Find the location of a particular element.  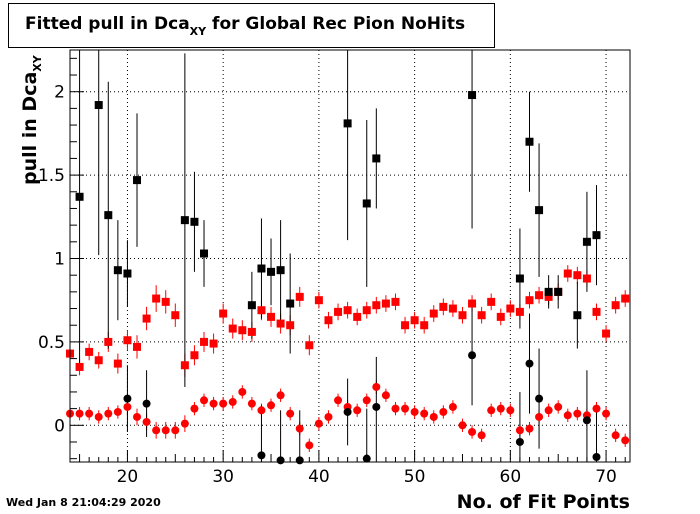

x-tick-label: 50 is located at coordinates (415, 477).